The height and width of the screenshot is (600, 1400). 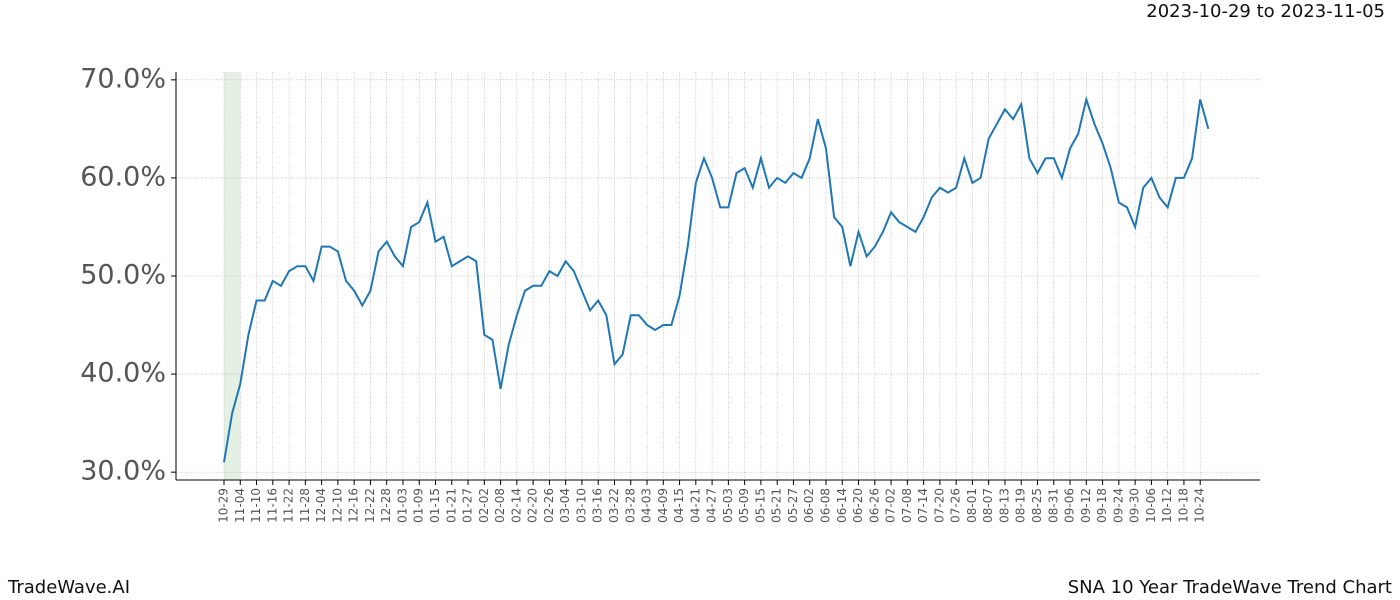 I want to click on x-tick-label: 10-29, so click(x=224, y=505).